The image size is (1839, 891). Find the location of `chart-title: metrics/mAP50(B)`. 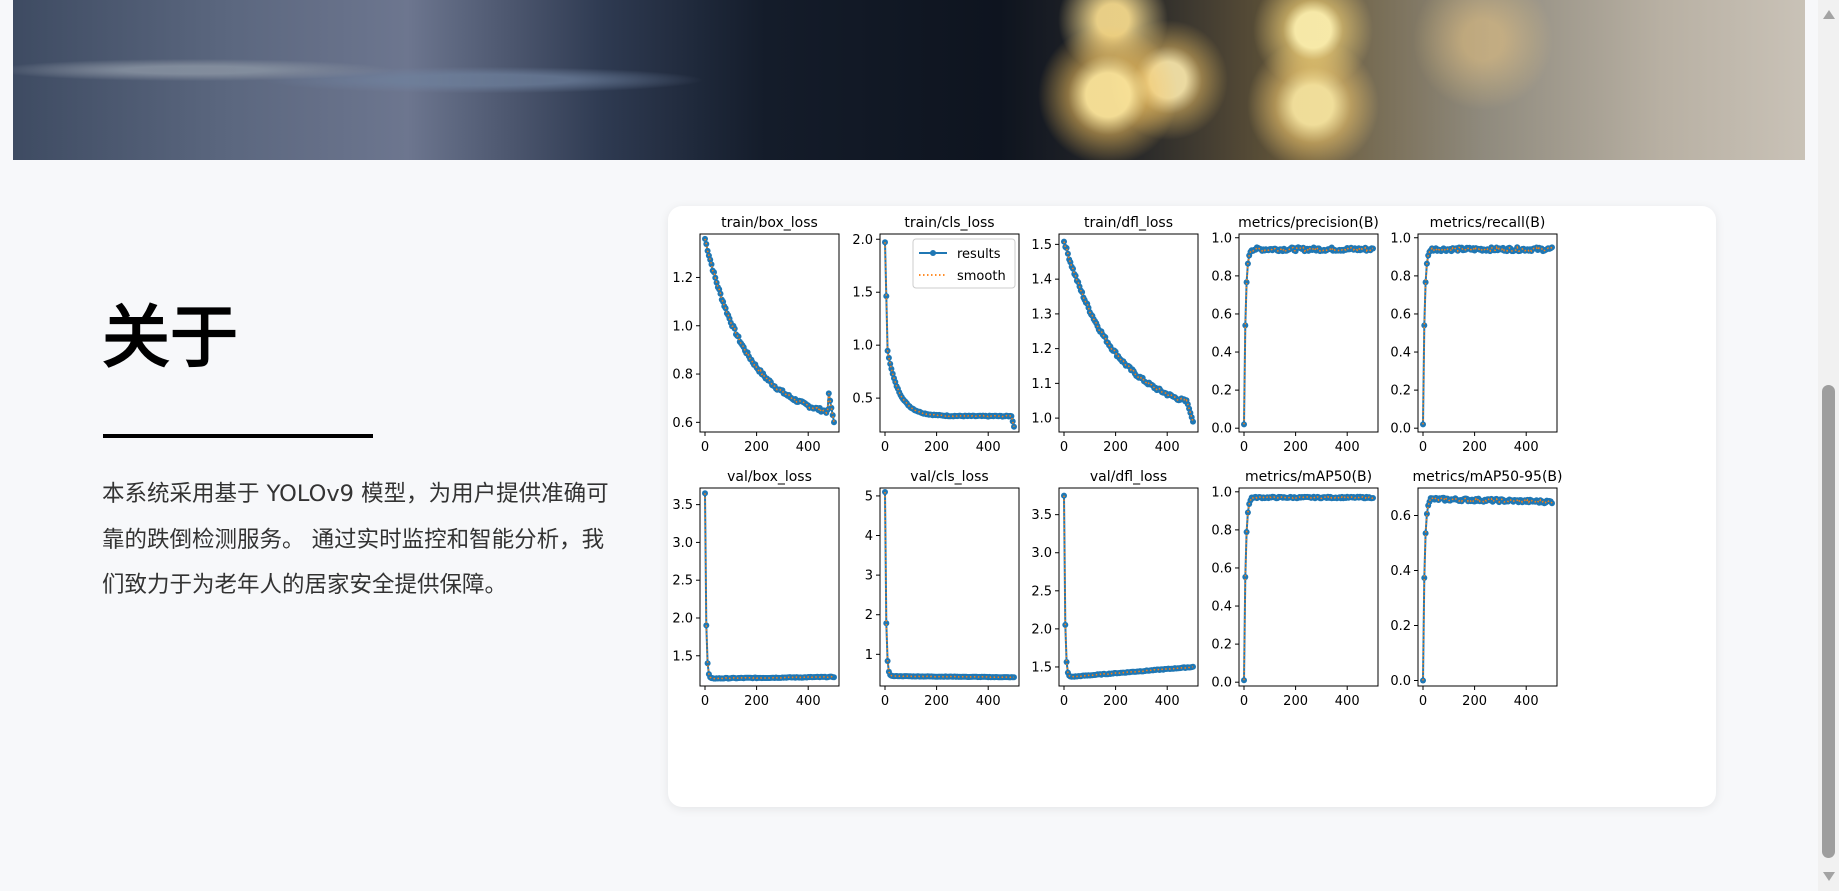

chart-title: metrics/mAP50(B) is located at coordinates (1308, 477).